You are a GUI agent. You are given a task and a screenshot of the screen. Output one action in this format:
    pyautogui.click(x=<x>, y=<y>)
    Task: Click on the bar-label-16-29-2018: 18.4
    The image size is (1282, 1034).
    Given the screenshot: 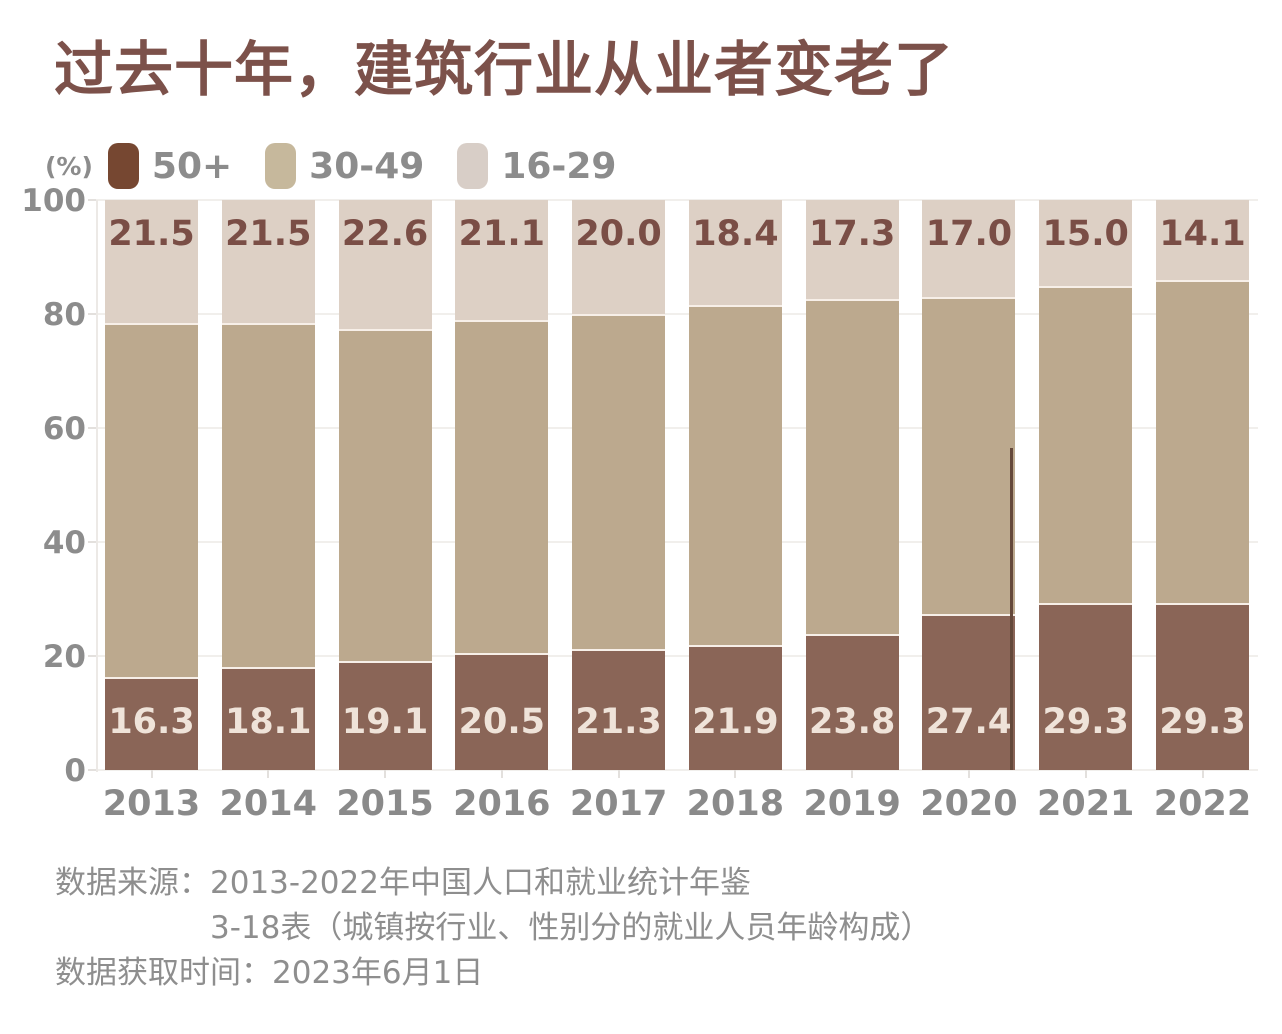 What is the action you would take?
    pyautogui.click(x=735, y=234)
    